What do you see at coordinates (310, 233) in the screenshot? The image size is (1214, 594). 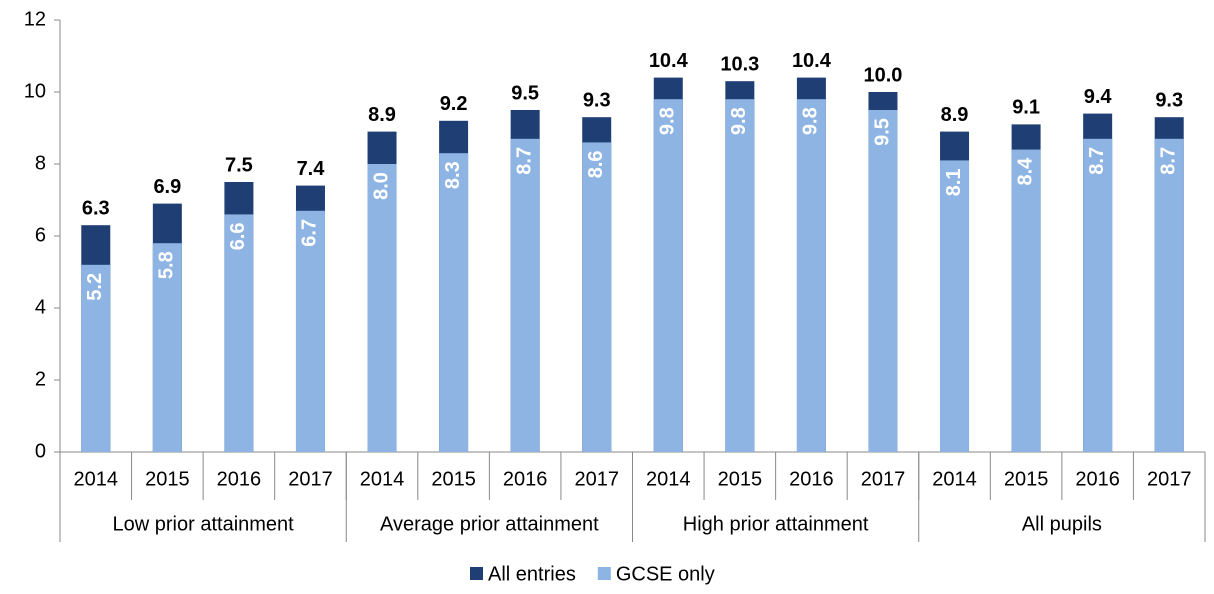 I see `value-label: 6.7` at bounding box center [310, 233].